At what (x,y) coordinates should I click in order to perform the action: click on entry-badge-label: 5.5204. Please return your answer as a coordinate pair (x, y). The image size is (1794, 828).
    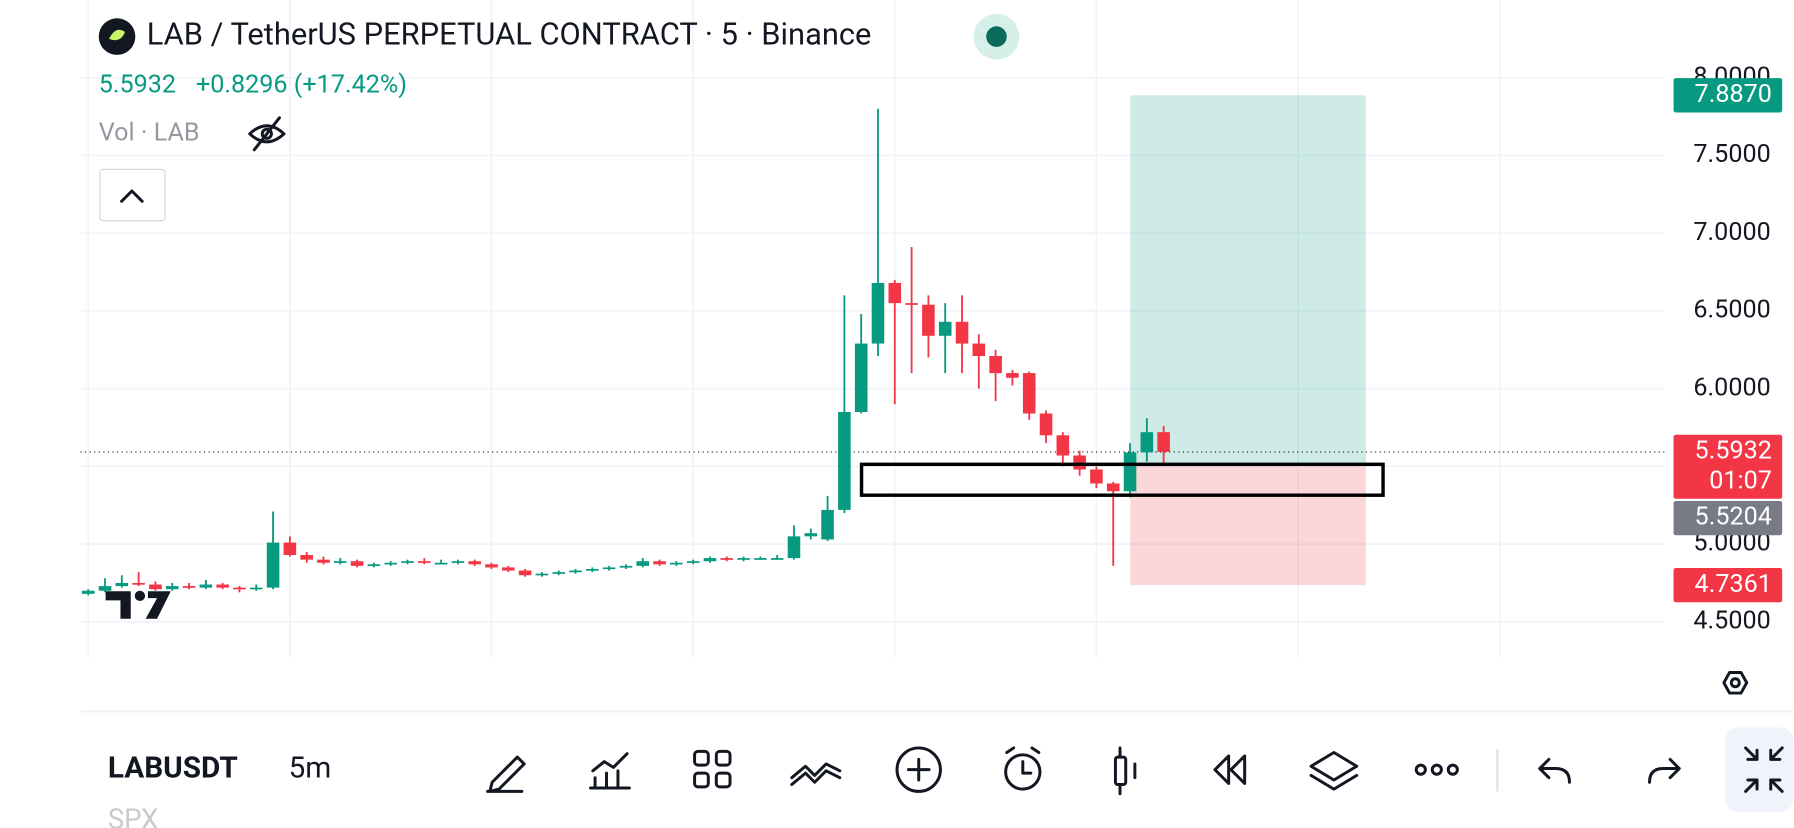
    Looking at the image, I should click on (1733, 517).